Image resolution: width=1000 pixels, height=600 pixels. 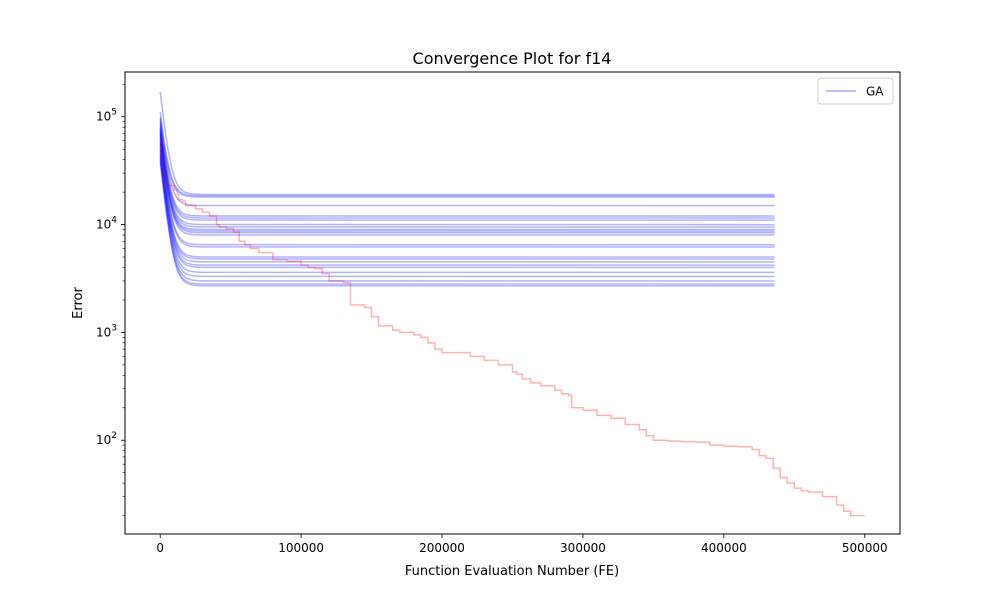 I want to click on y-axis: 10² 10³ 10⁴ 10⁵, so click(x=110, y=299).